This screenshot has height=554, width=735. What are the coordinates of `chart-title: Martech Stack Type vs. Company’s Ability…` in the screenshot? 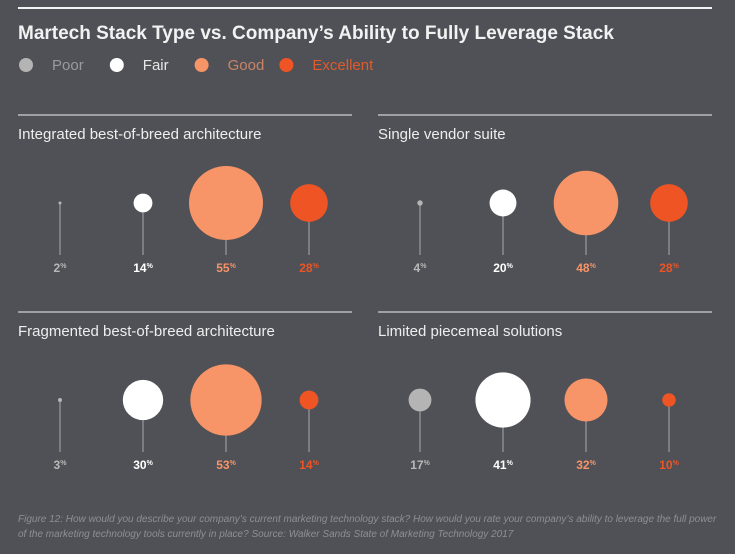 It's located at (316, 33).